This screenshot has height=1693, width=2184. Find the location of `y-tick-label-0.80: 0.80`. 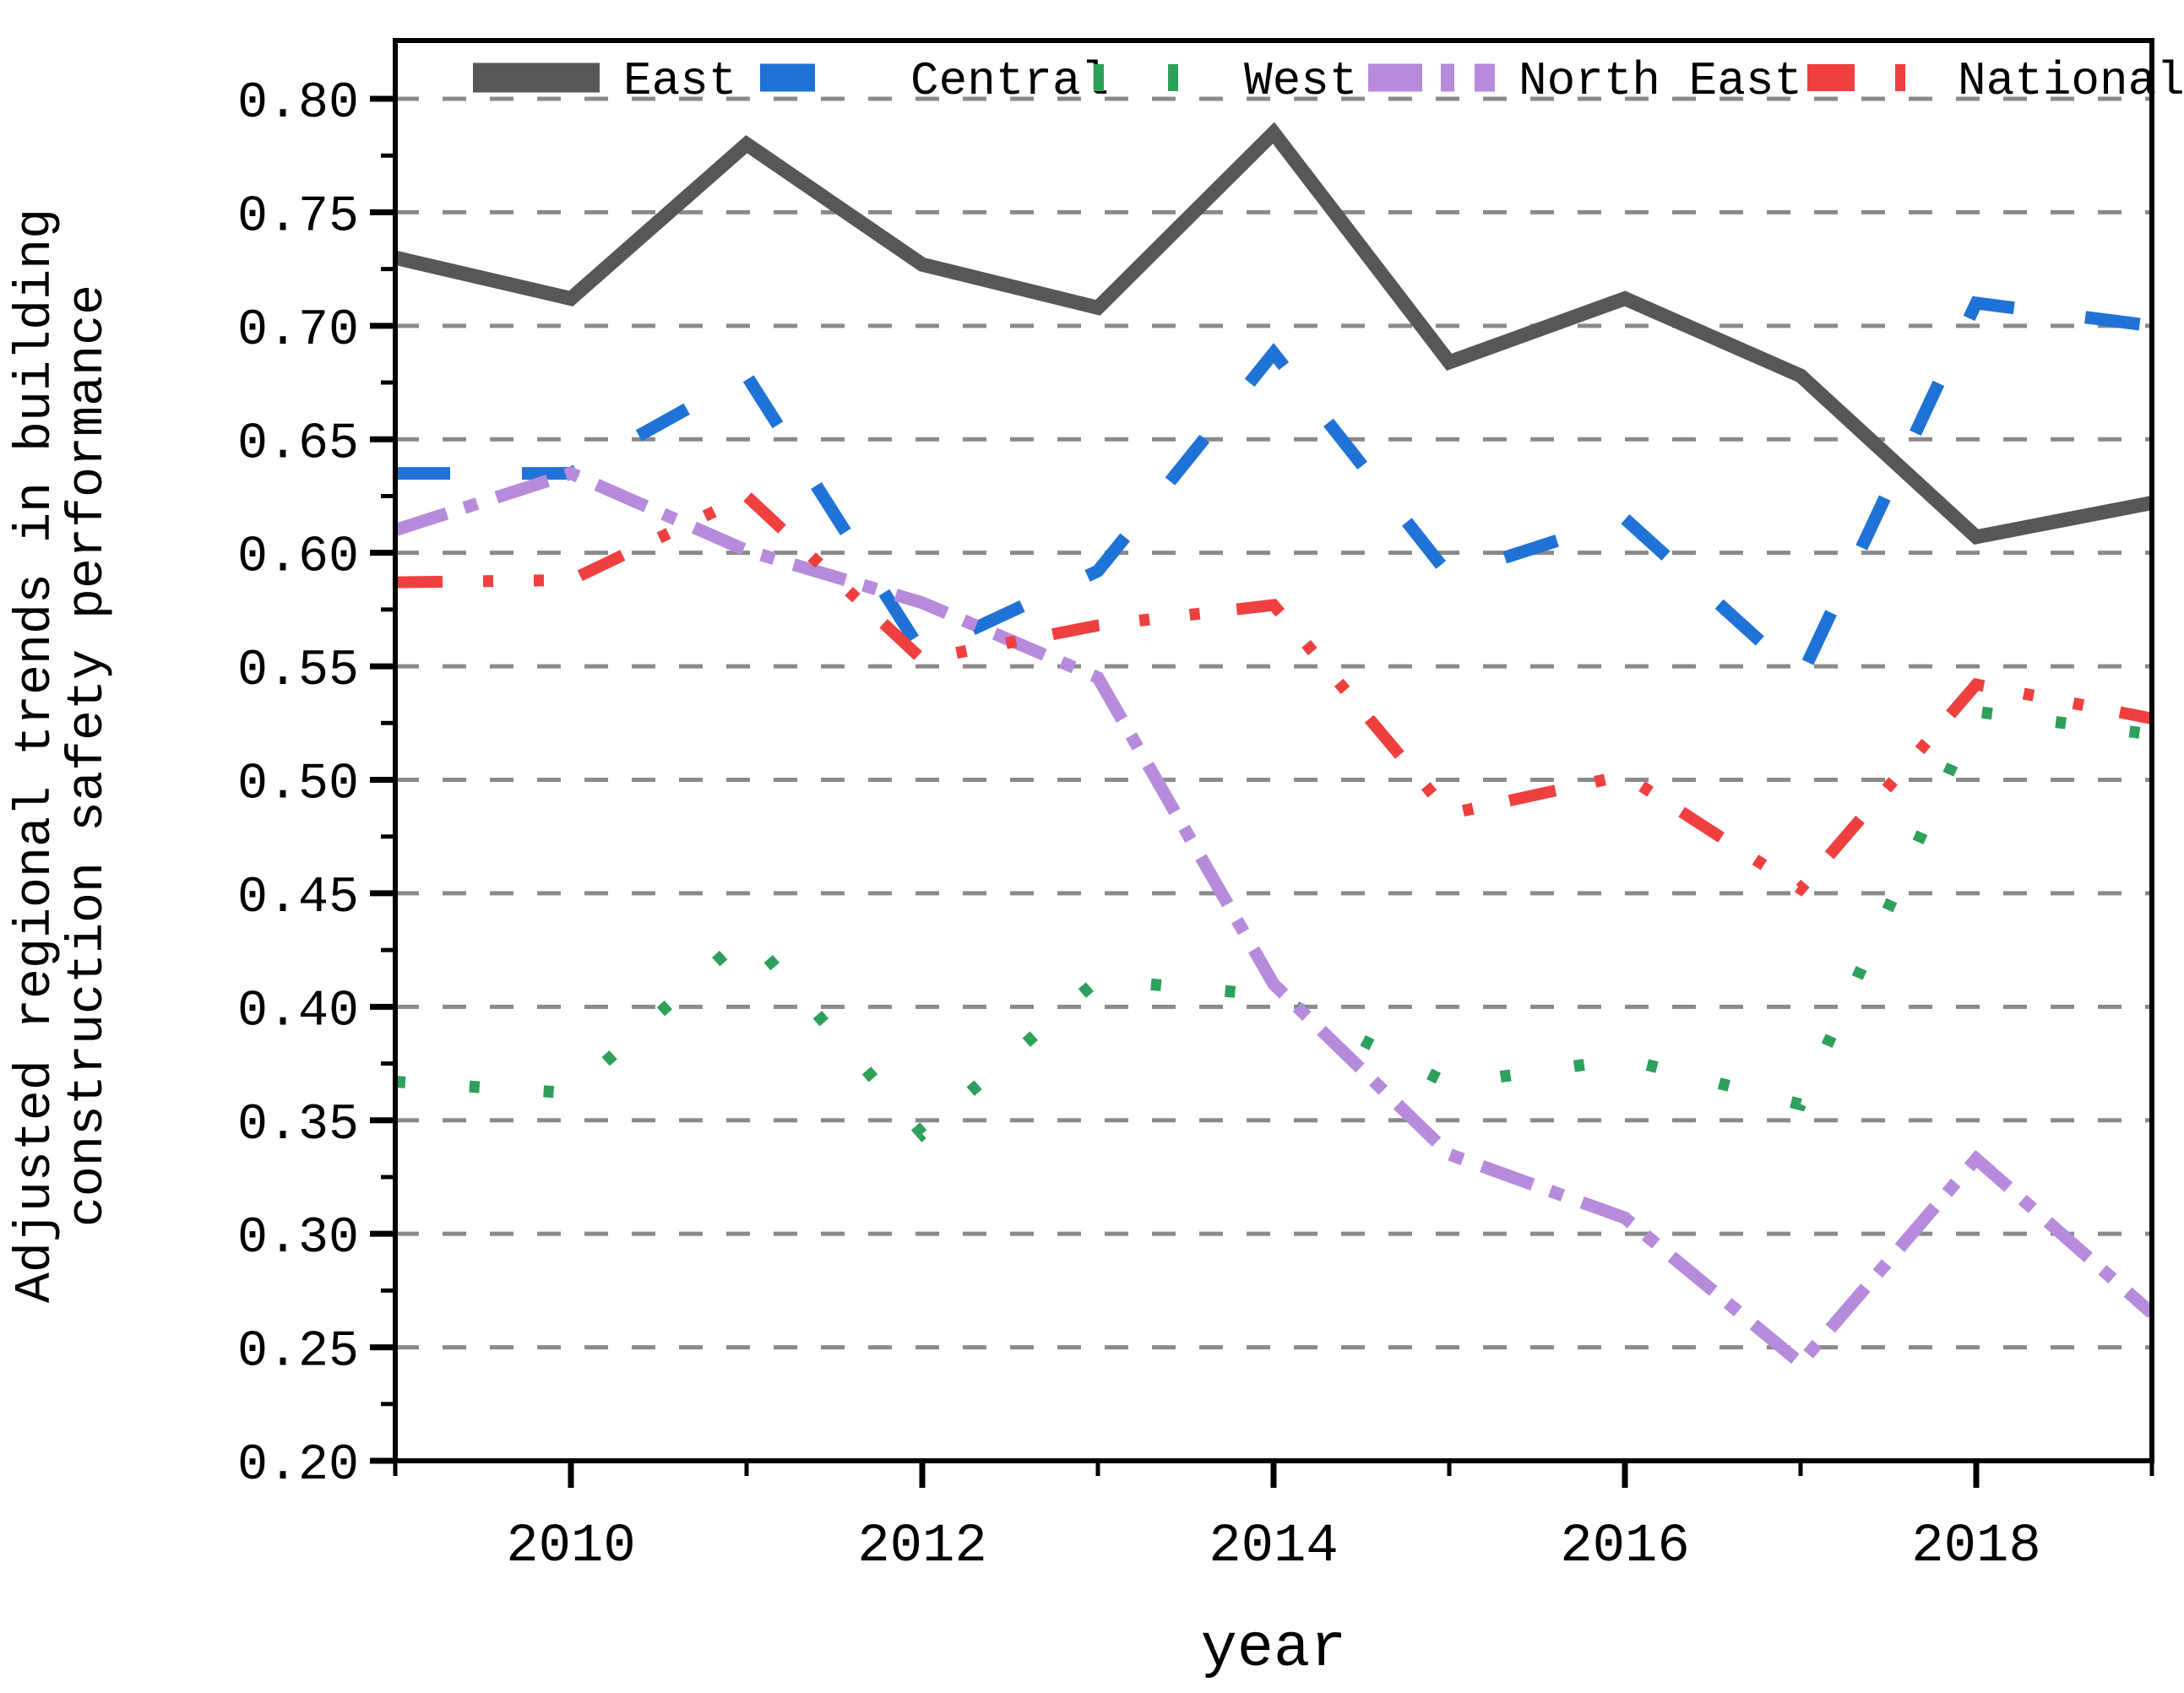

y-tick-label-0.80: 0.80 is located at coordinates (298, 104).